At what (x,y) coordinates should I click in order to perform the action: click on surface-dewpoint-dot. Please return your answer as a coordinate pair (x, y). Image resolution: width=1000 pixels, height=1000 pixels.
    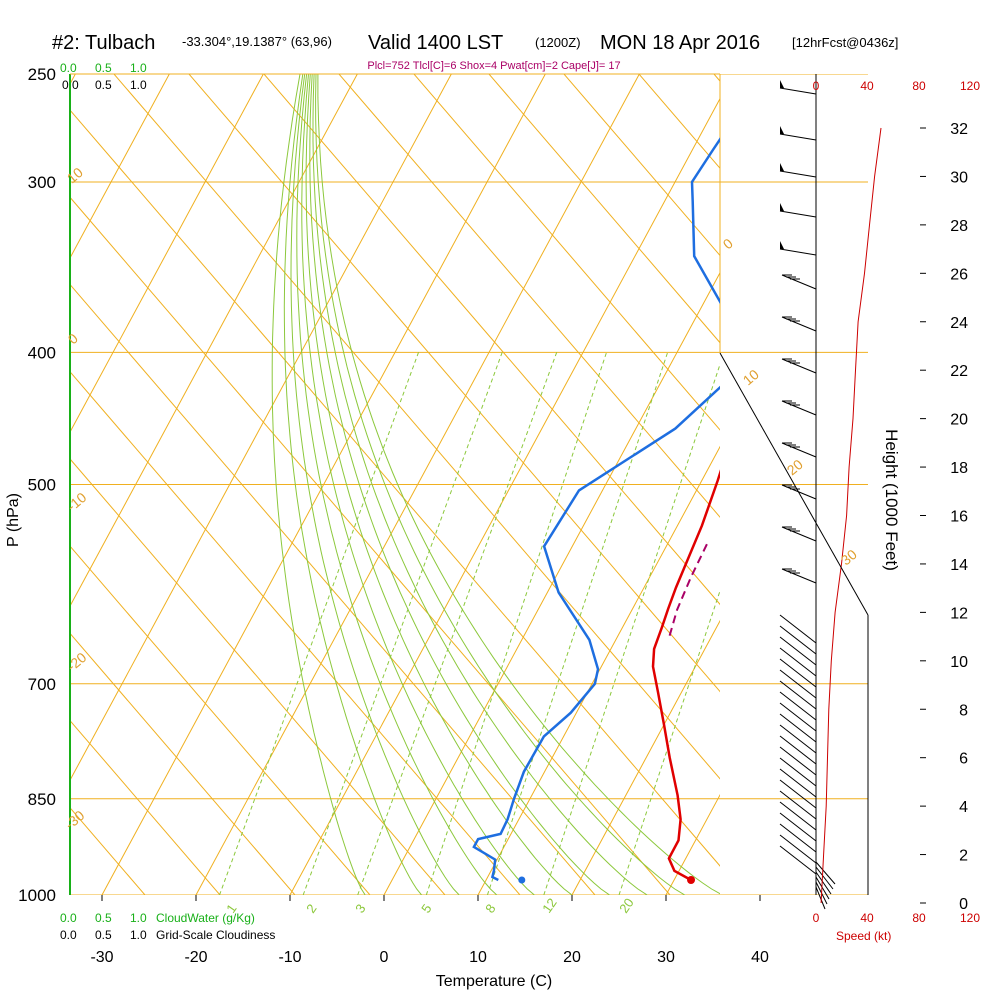
    Looking at the image, I should click on (522, 880).